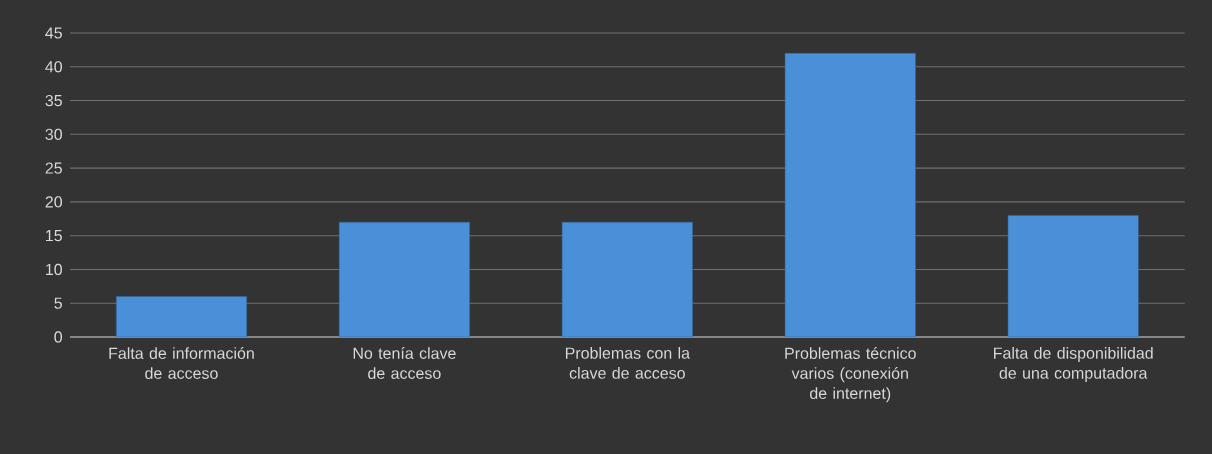  Describe the element at coordinates (54, 67) in the screenshot. I see `y-tick-label: 40` at that location.